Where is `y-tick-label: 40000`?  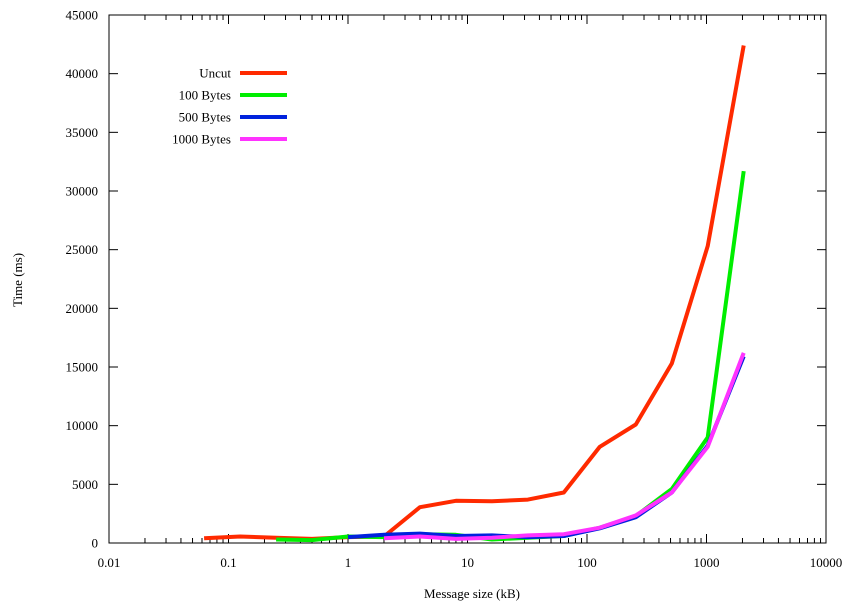 y-tick-label: 40000 is located at coordinates (82, 73).